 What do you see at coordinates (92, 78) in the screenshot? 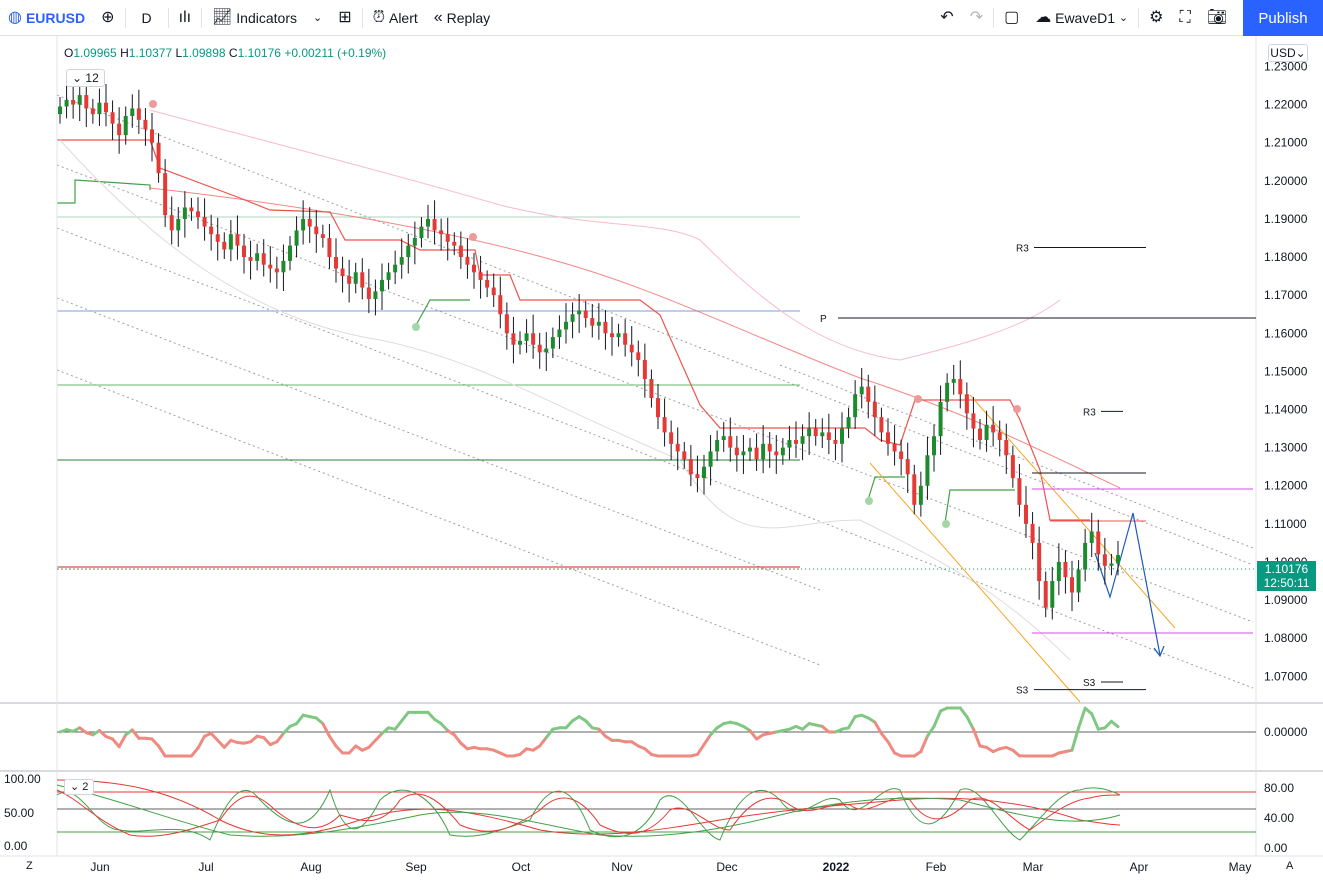
I see `indicator-count: 12` at bounding box center [92, 78].